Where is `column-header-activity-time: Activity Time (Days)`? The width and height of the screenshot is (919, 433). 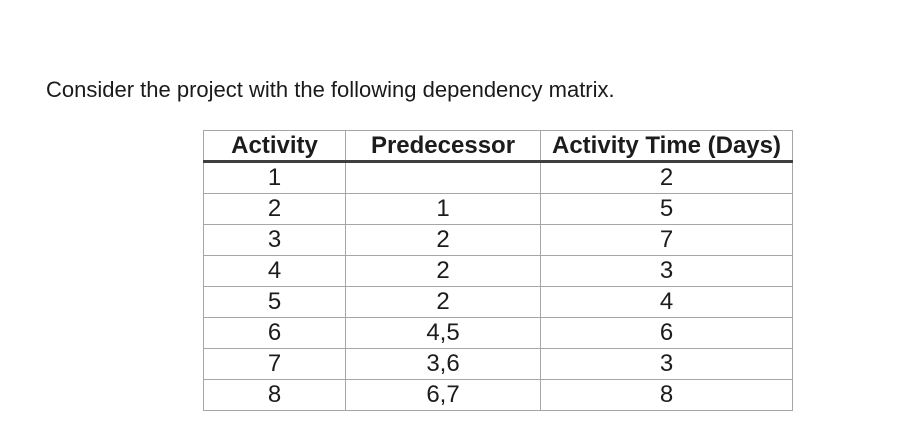
column-header-activity-time: Activity Time (Days) is located at coordinates (666, 146).